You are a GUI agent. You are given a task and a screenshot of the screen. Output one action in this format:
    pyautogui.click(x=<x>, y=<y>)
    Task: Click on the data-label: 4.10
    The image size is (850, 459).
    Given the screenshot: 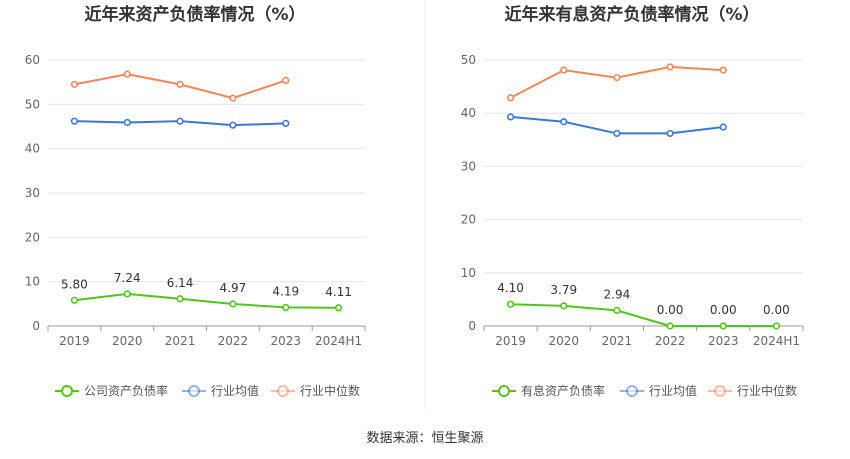 What is the action you would take?
    pyautogui.click(x=510, y=288)
    